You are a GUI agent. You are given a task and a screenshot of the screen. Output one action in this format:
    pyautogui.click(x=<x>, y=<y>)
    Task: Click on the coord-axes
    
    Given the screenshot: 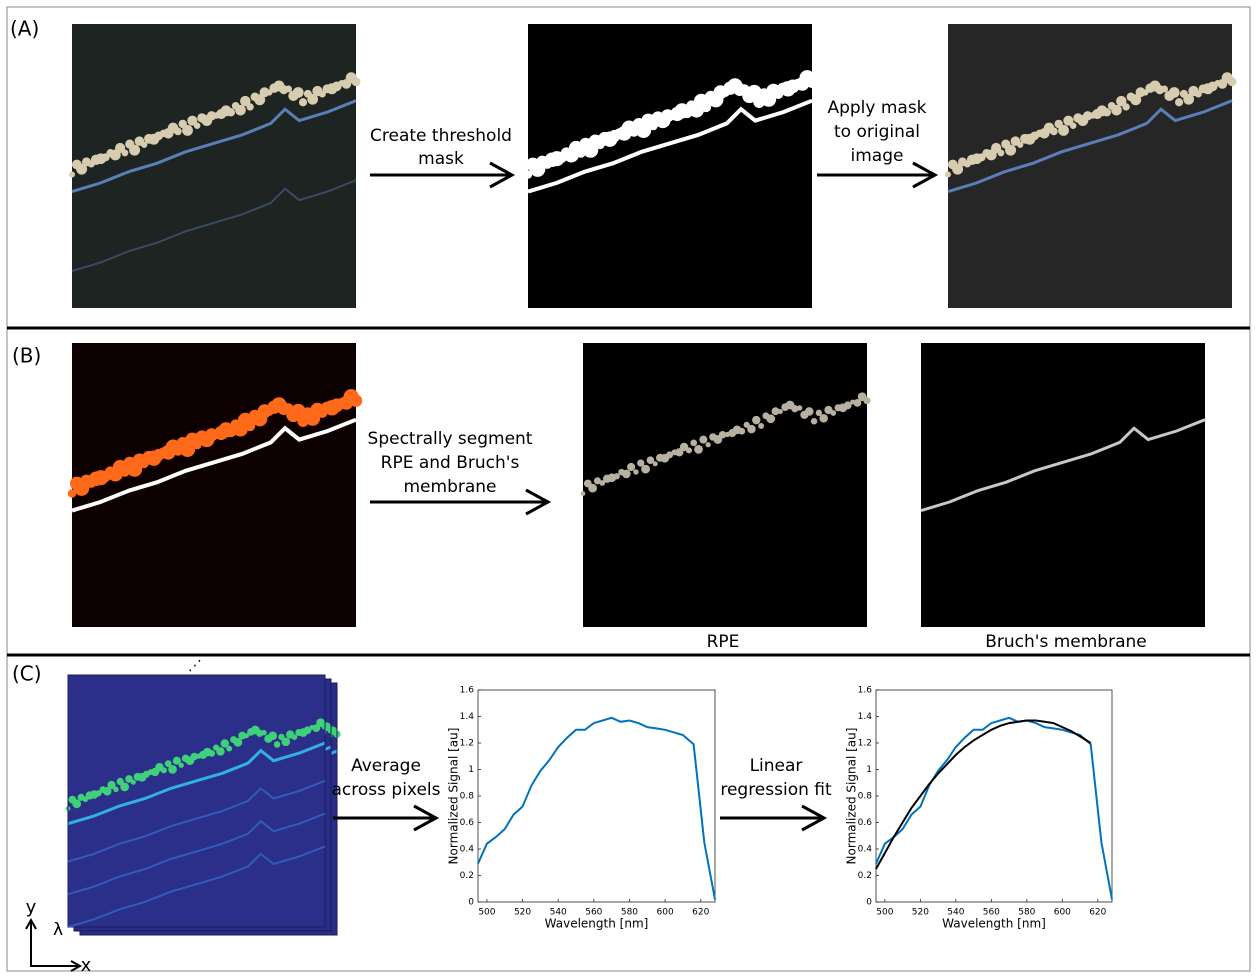 What is the action you would take?
    pyautogui.click(x=54, y=944)
    